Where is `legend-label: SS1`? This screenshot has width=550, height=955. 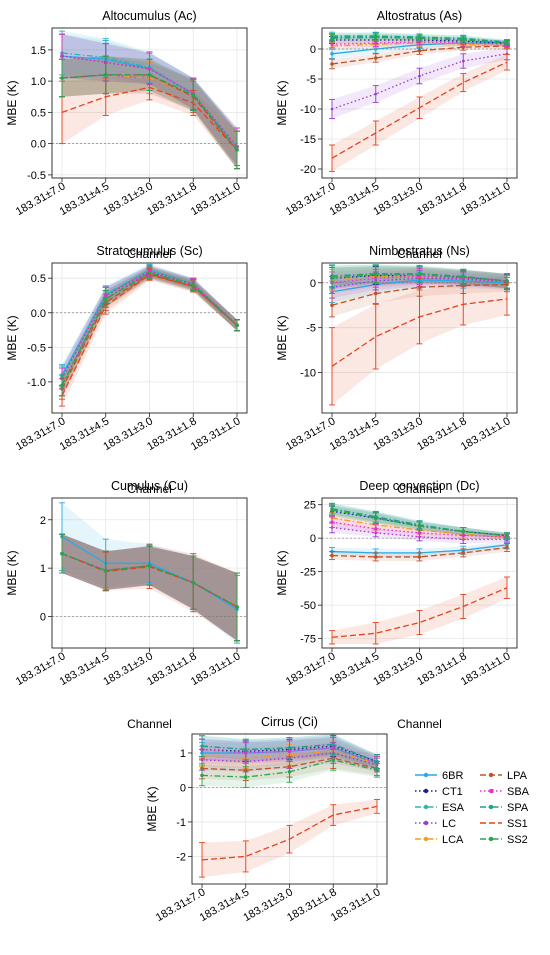
legend-label: SS1 is located at coordinates (517, 824).